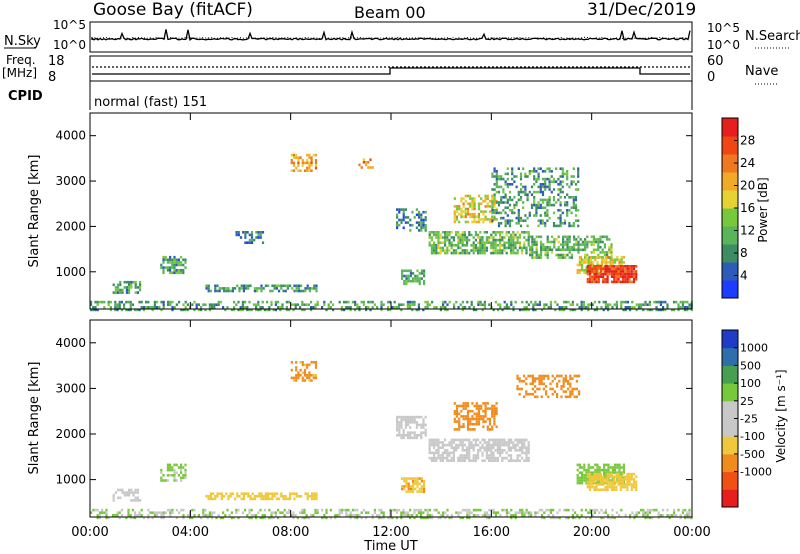  What do you see at coordinates (730, 163) in the screenshot?
I see `power-colorbar-segment` at bounding box center [730, 163].